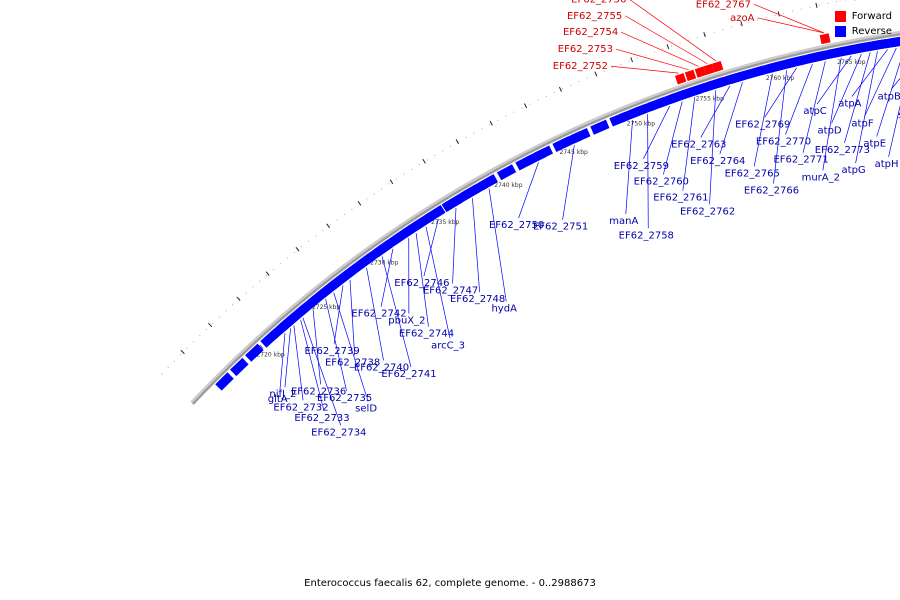 Image resolution: width=900 pixels, height=600 pixels. What do you see at coordinates (717, 161) in the screenshot?
I see `gene-label-ef62-2764: EF62_2764` at bounding box center [717, 161].